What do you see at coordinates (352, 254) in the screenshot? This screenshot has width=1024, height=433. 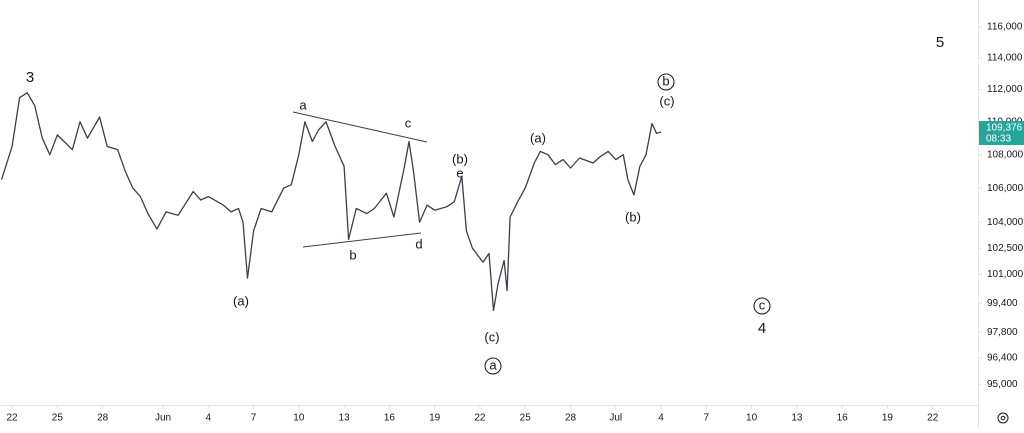 I see `wave-label: b` at bounding box center [352, 254].